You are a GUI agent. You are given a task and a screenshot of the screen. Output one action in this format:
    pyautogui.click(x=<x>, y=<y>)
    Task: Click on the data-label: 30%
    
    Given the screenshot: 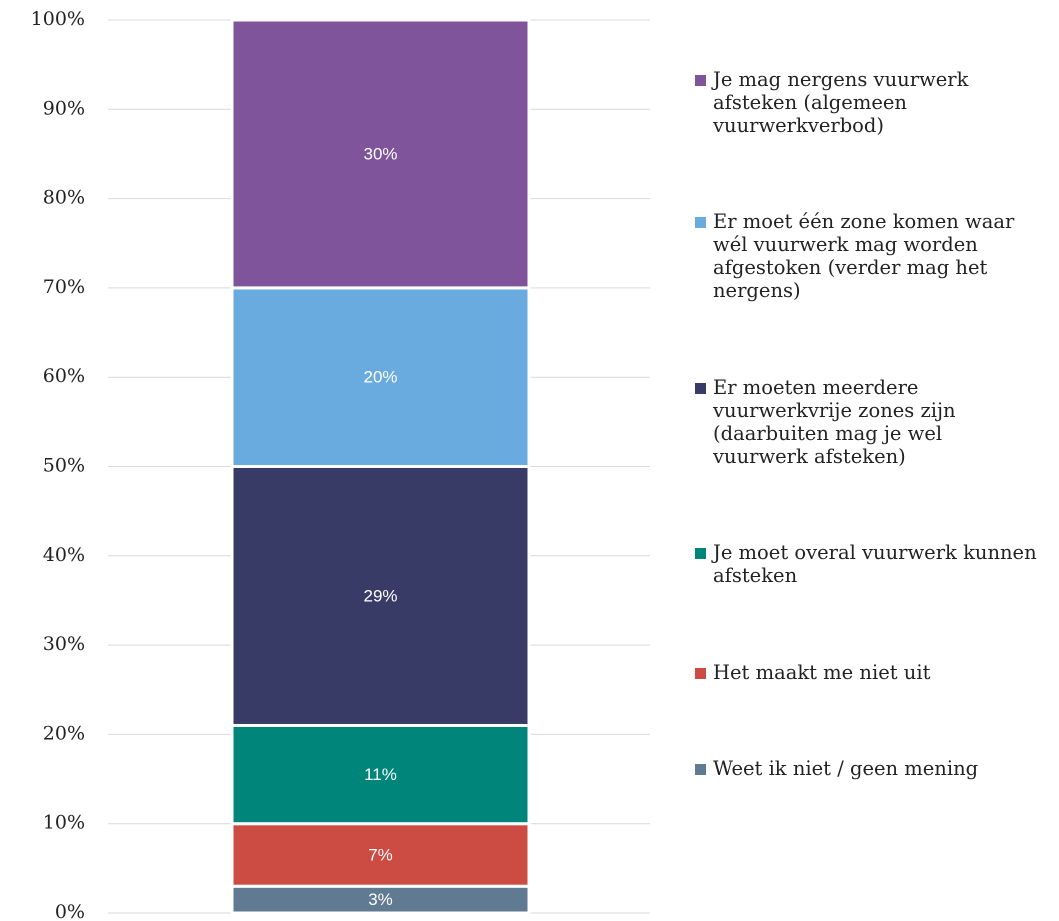 What is the action you would take?
    pyautogui.click(x=380, y=153)
    